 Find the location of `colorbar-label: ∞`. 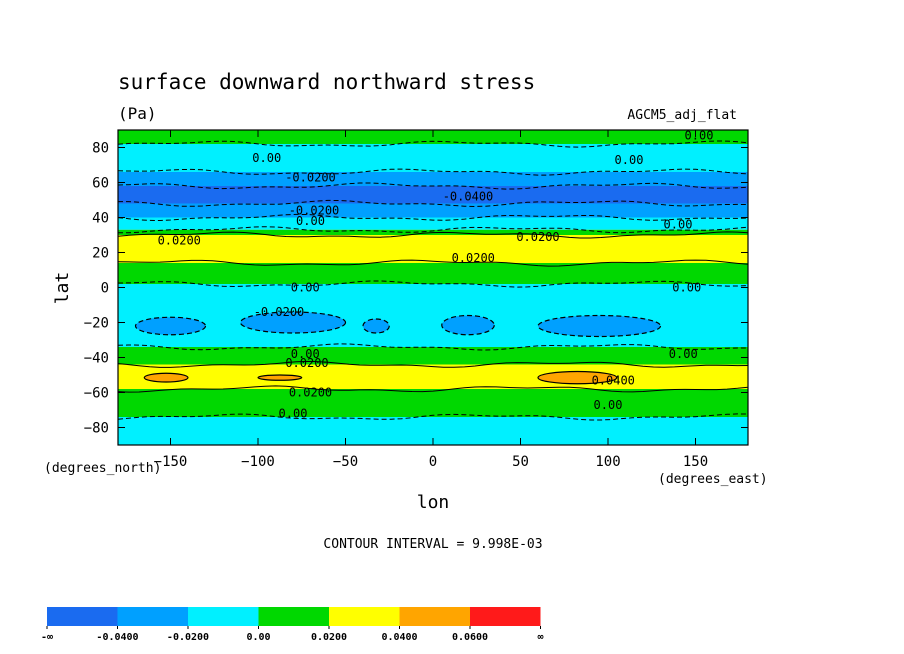

colorbar-label: ∞ is located at coordinates (540, 637).